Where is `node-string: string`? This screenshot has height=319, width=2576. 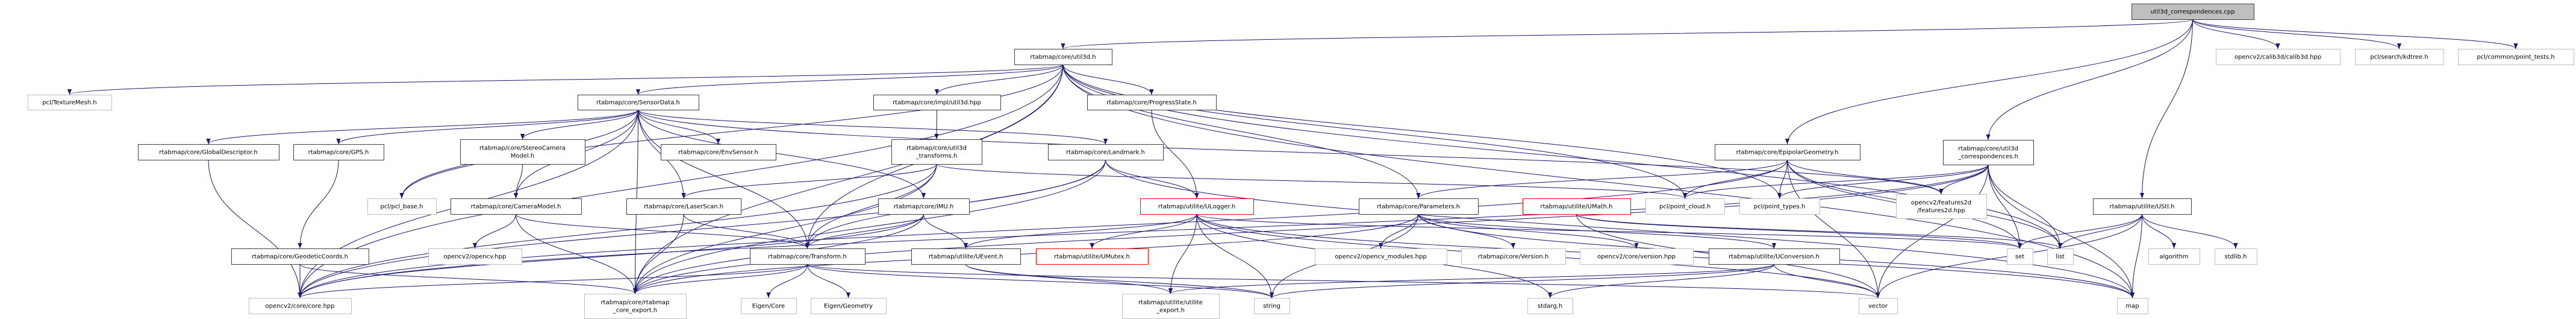
node-string: string is located at coordinates (1272, 306).